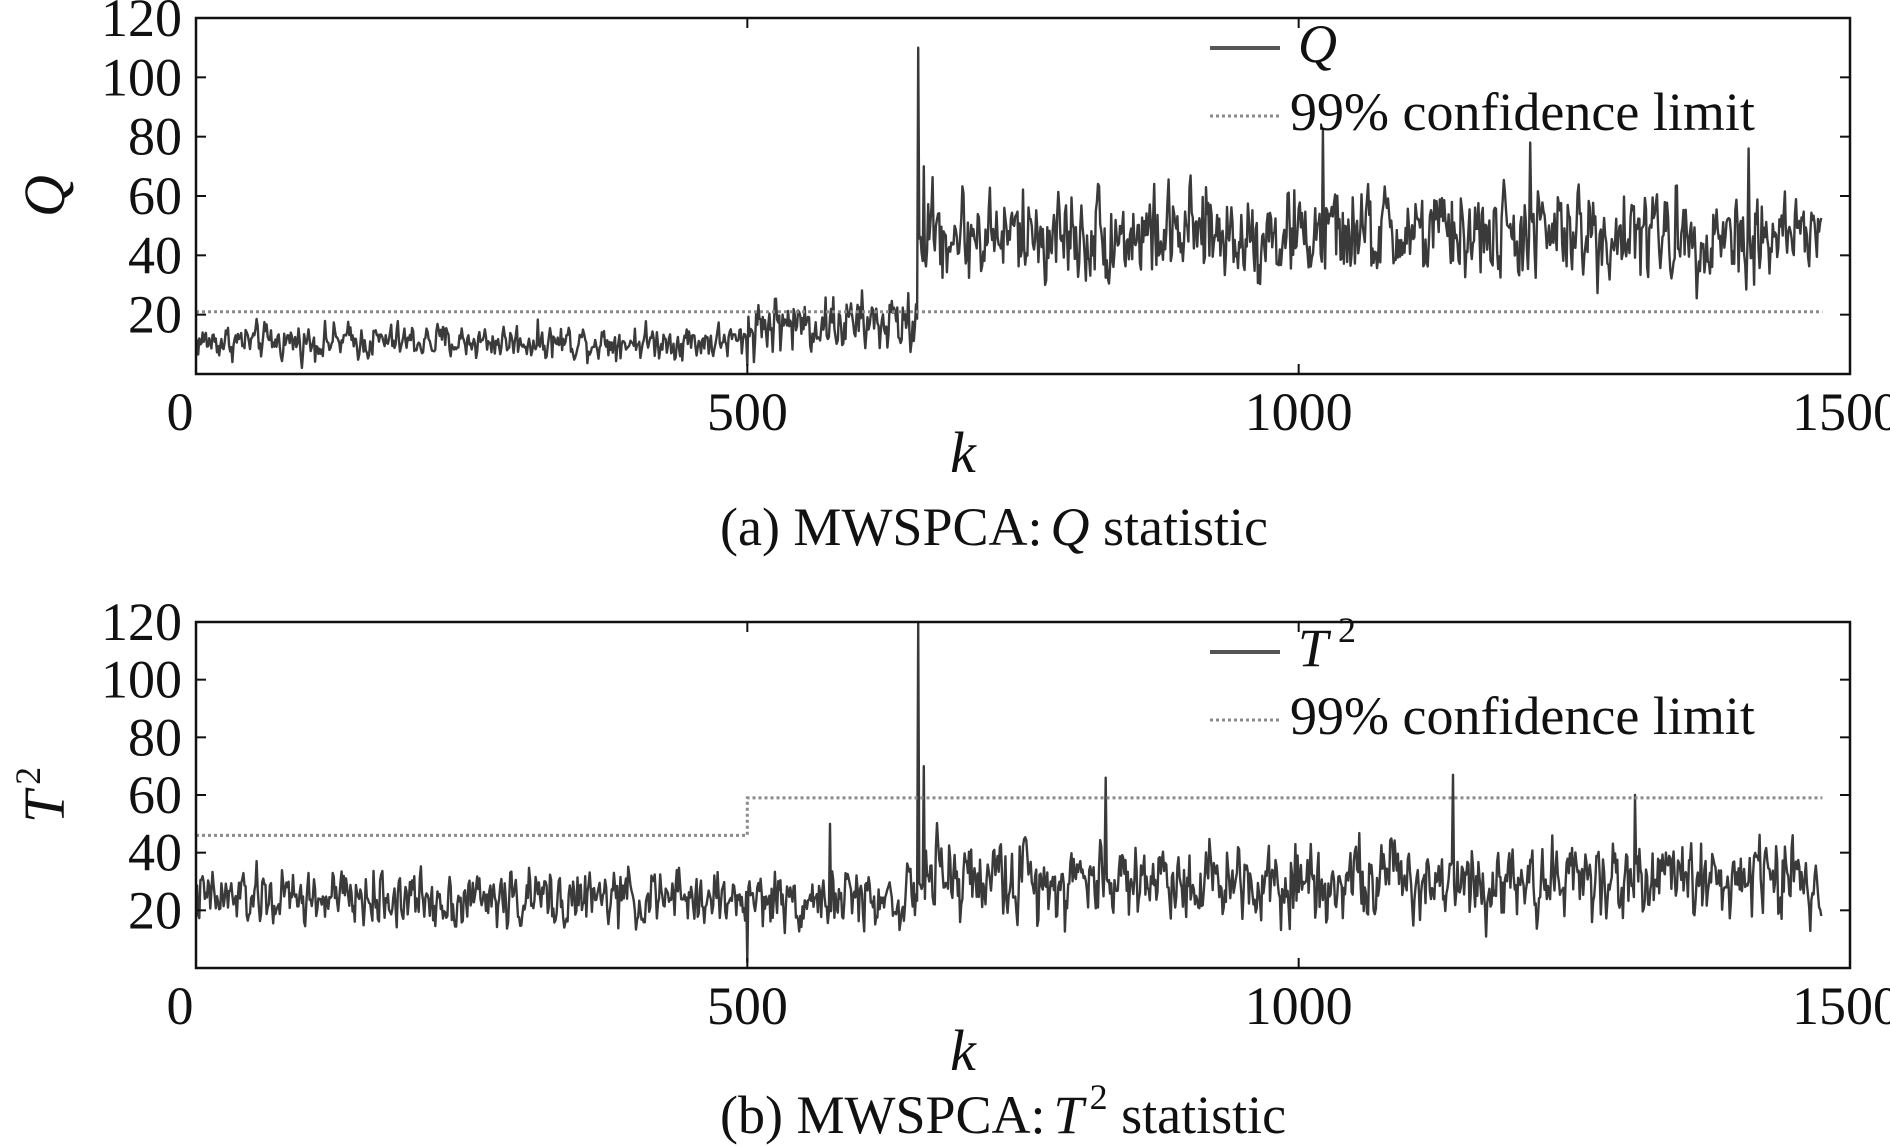 This screenshot has width=1890, height=1147. What do you see at coordinates (155, 137) in the screenshot?
I see `panel-a-y-tick-label: 80` at bounding box center [155, 137].